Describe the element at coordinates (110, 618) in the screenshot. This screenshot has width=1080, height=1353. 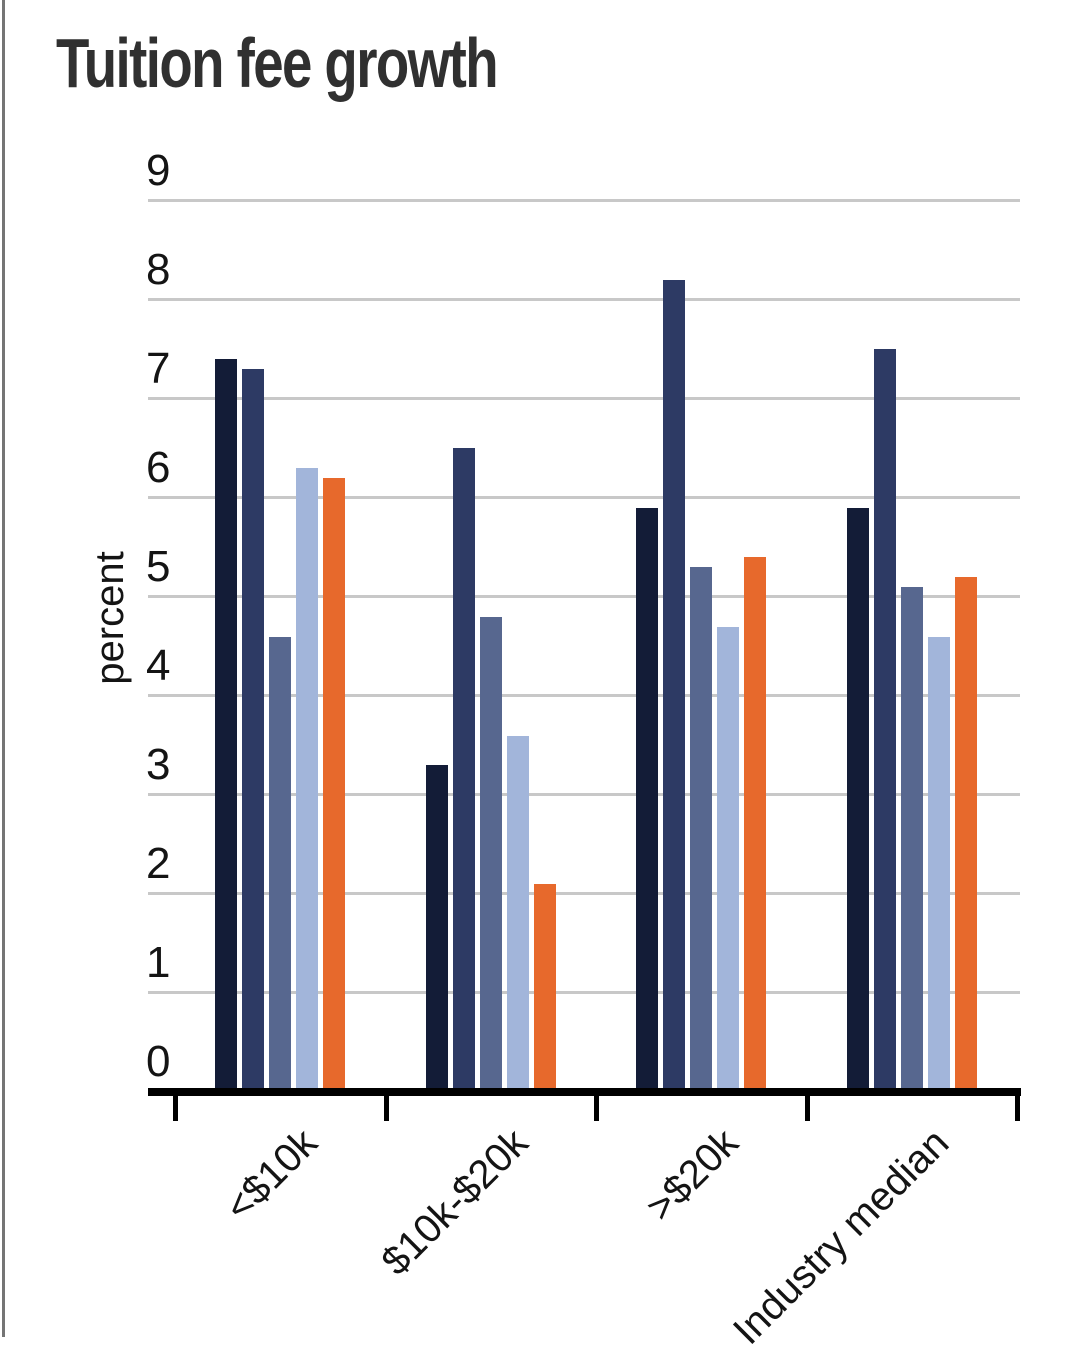
I see `y-axis-title: percent` at that location.